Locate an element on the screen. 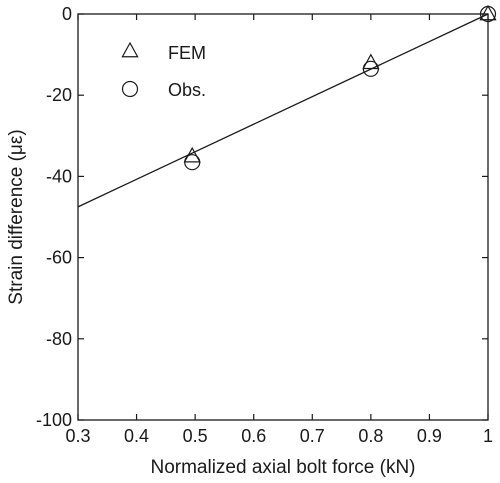 This screenshot has height=483, width=500. x-axis-label: Normalized axial bolt force (kN) is located at coordinates (282, 467).